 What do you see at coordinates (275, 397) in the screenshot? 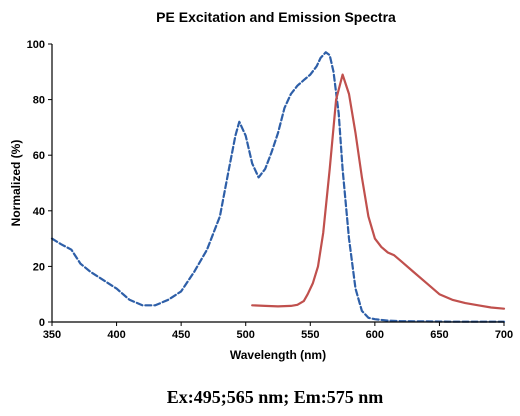
I see `caption: Ex:495;565 nm; Em:575 nm` at bounding box center [275, 397].